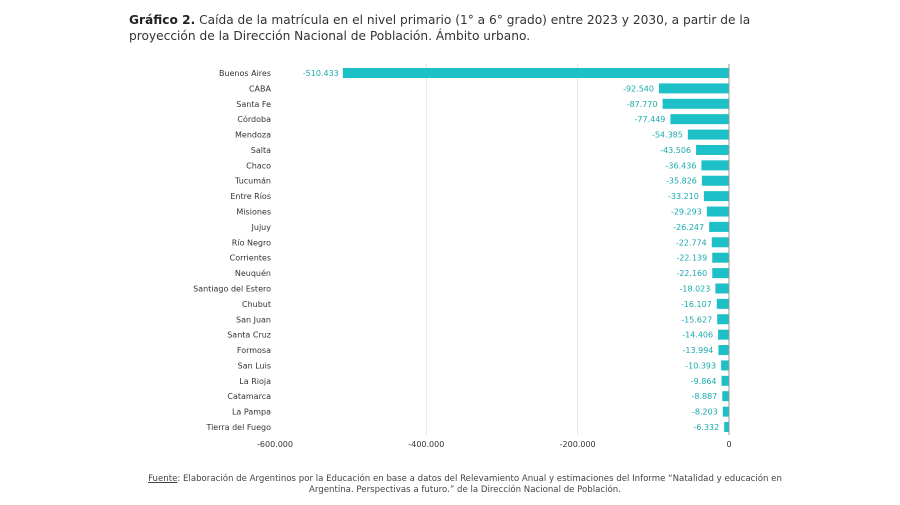 Image resolution: width=900 pixels, height=505 pixels. Describe the element at coordinates (245, 73) in the screenshot. I see `category-label: Buenos Aires` at that location.